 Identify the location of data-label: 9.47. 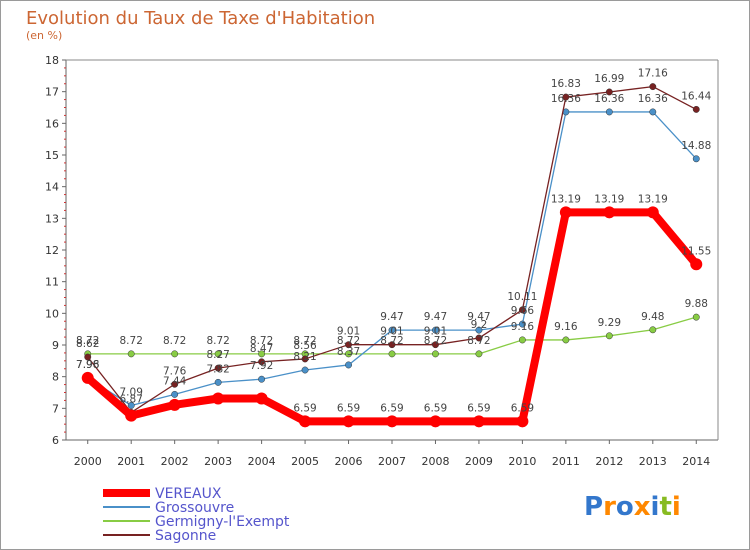
(391, 317).